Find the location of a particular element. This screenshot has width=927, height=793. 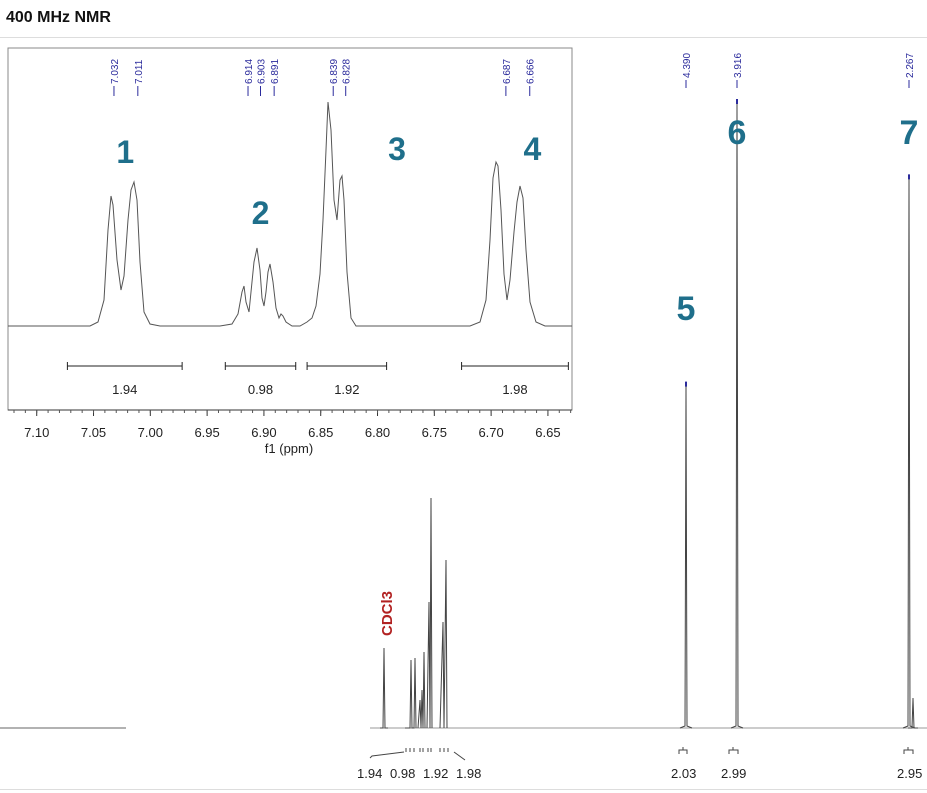

integral-ticks-c is located at coordinates (444, 750).